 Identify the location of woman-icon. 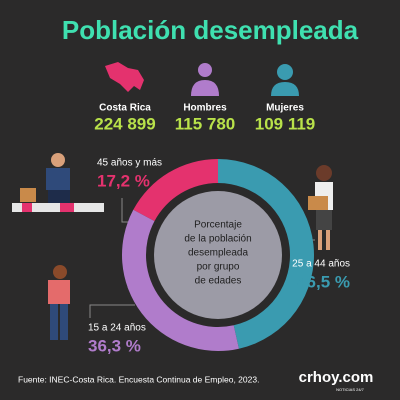
(285, 80).